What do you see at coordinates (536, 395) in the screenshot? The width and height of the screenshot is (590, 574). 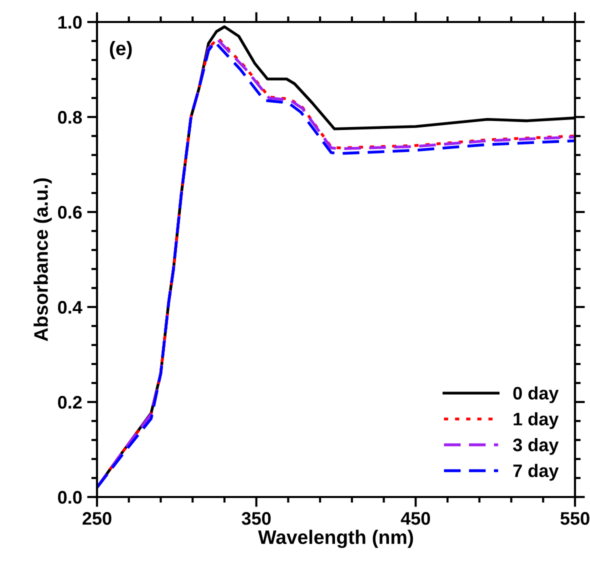 I see `legend-label: 0 day` at bounding box center [536, 395].